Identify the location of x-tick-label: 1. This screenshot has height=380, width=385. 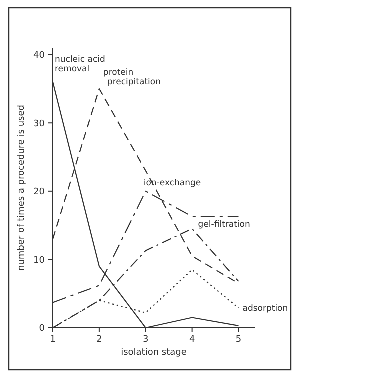
(53, 340).